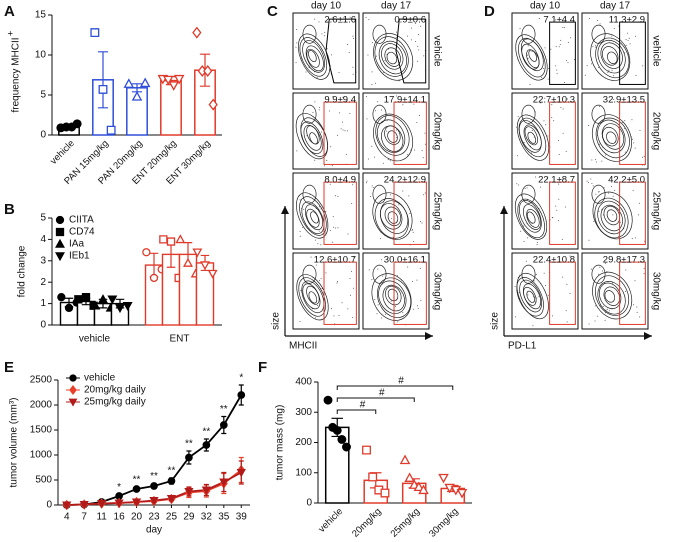 The height and width of the screenshot is (542, 685). I want to click on gate, so click(341, 51).